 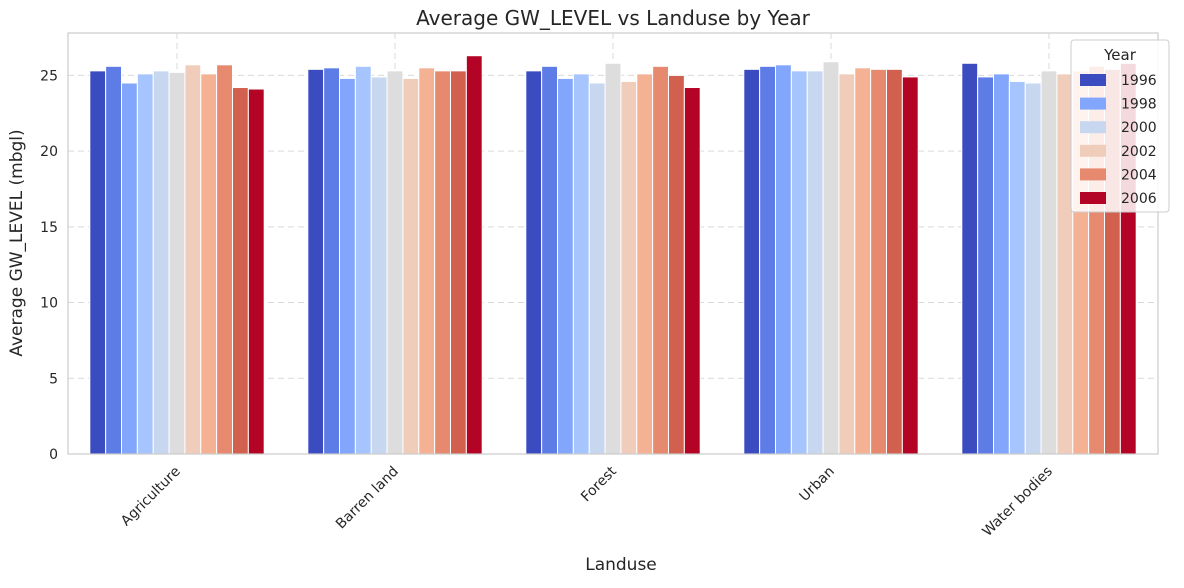 I want to click on chart-title: Average GW_LEVEL vs Landuse by Year, so click(x=613, y=18).